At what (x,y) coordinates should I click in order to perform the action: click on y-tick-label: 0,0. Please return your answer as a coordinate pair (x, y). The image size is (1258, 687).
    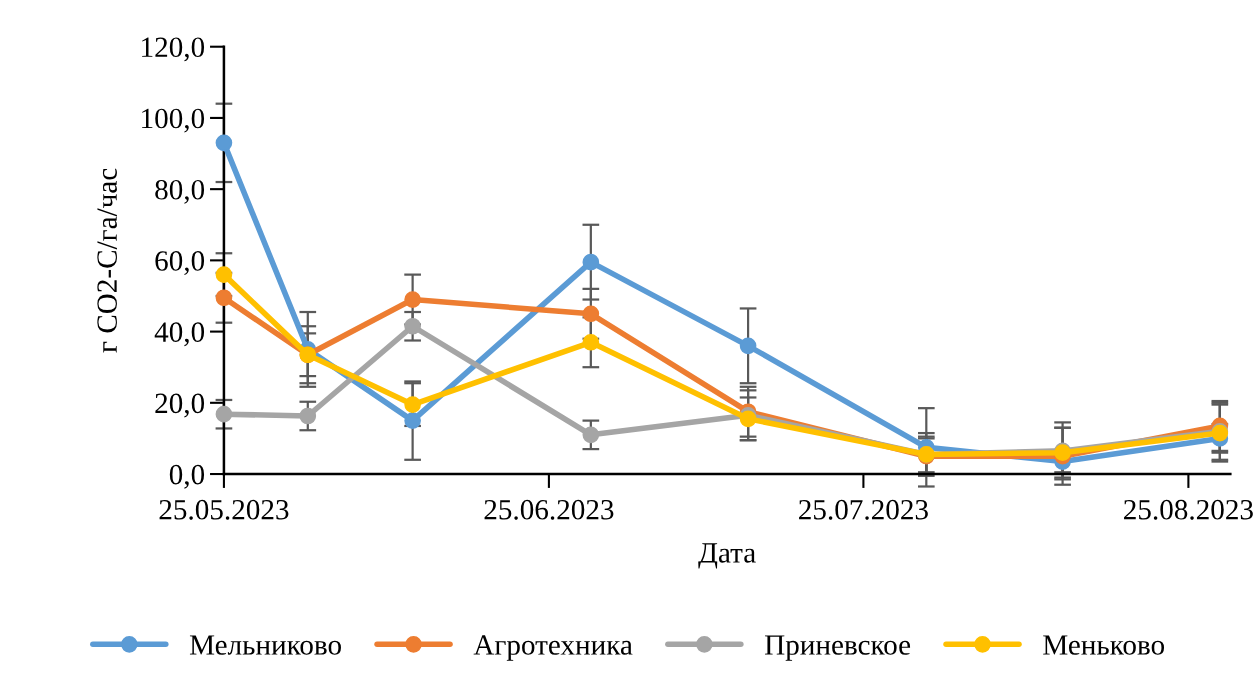
    Looking at the image, I should click on (187, 476).